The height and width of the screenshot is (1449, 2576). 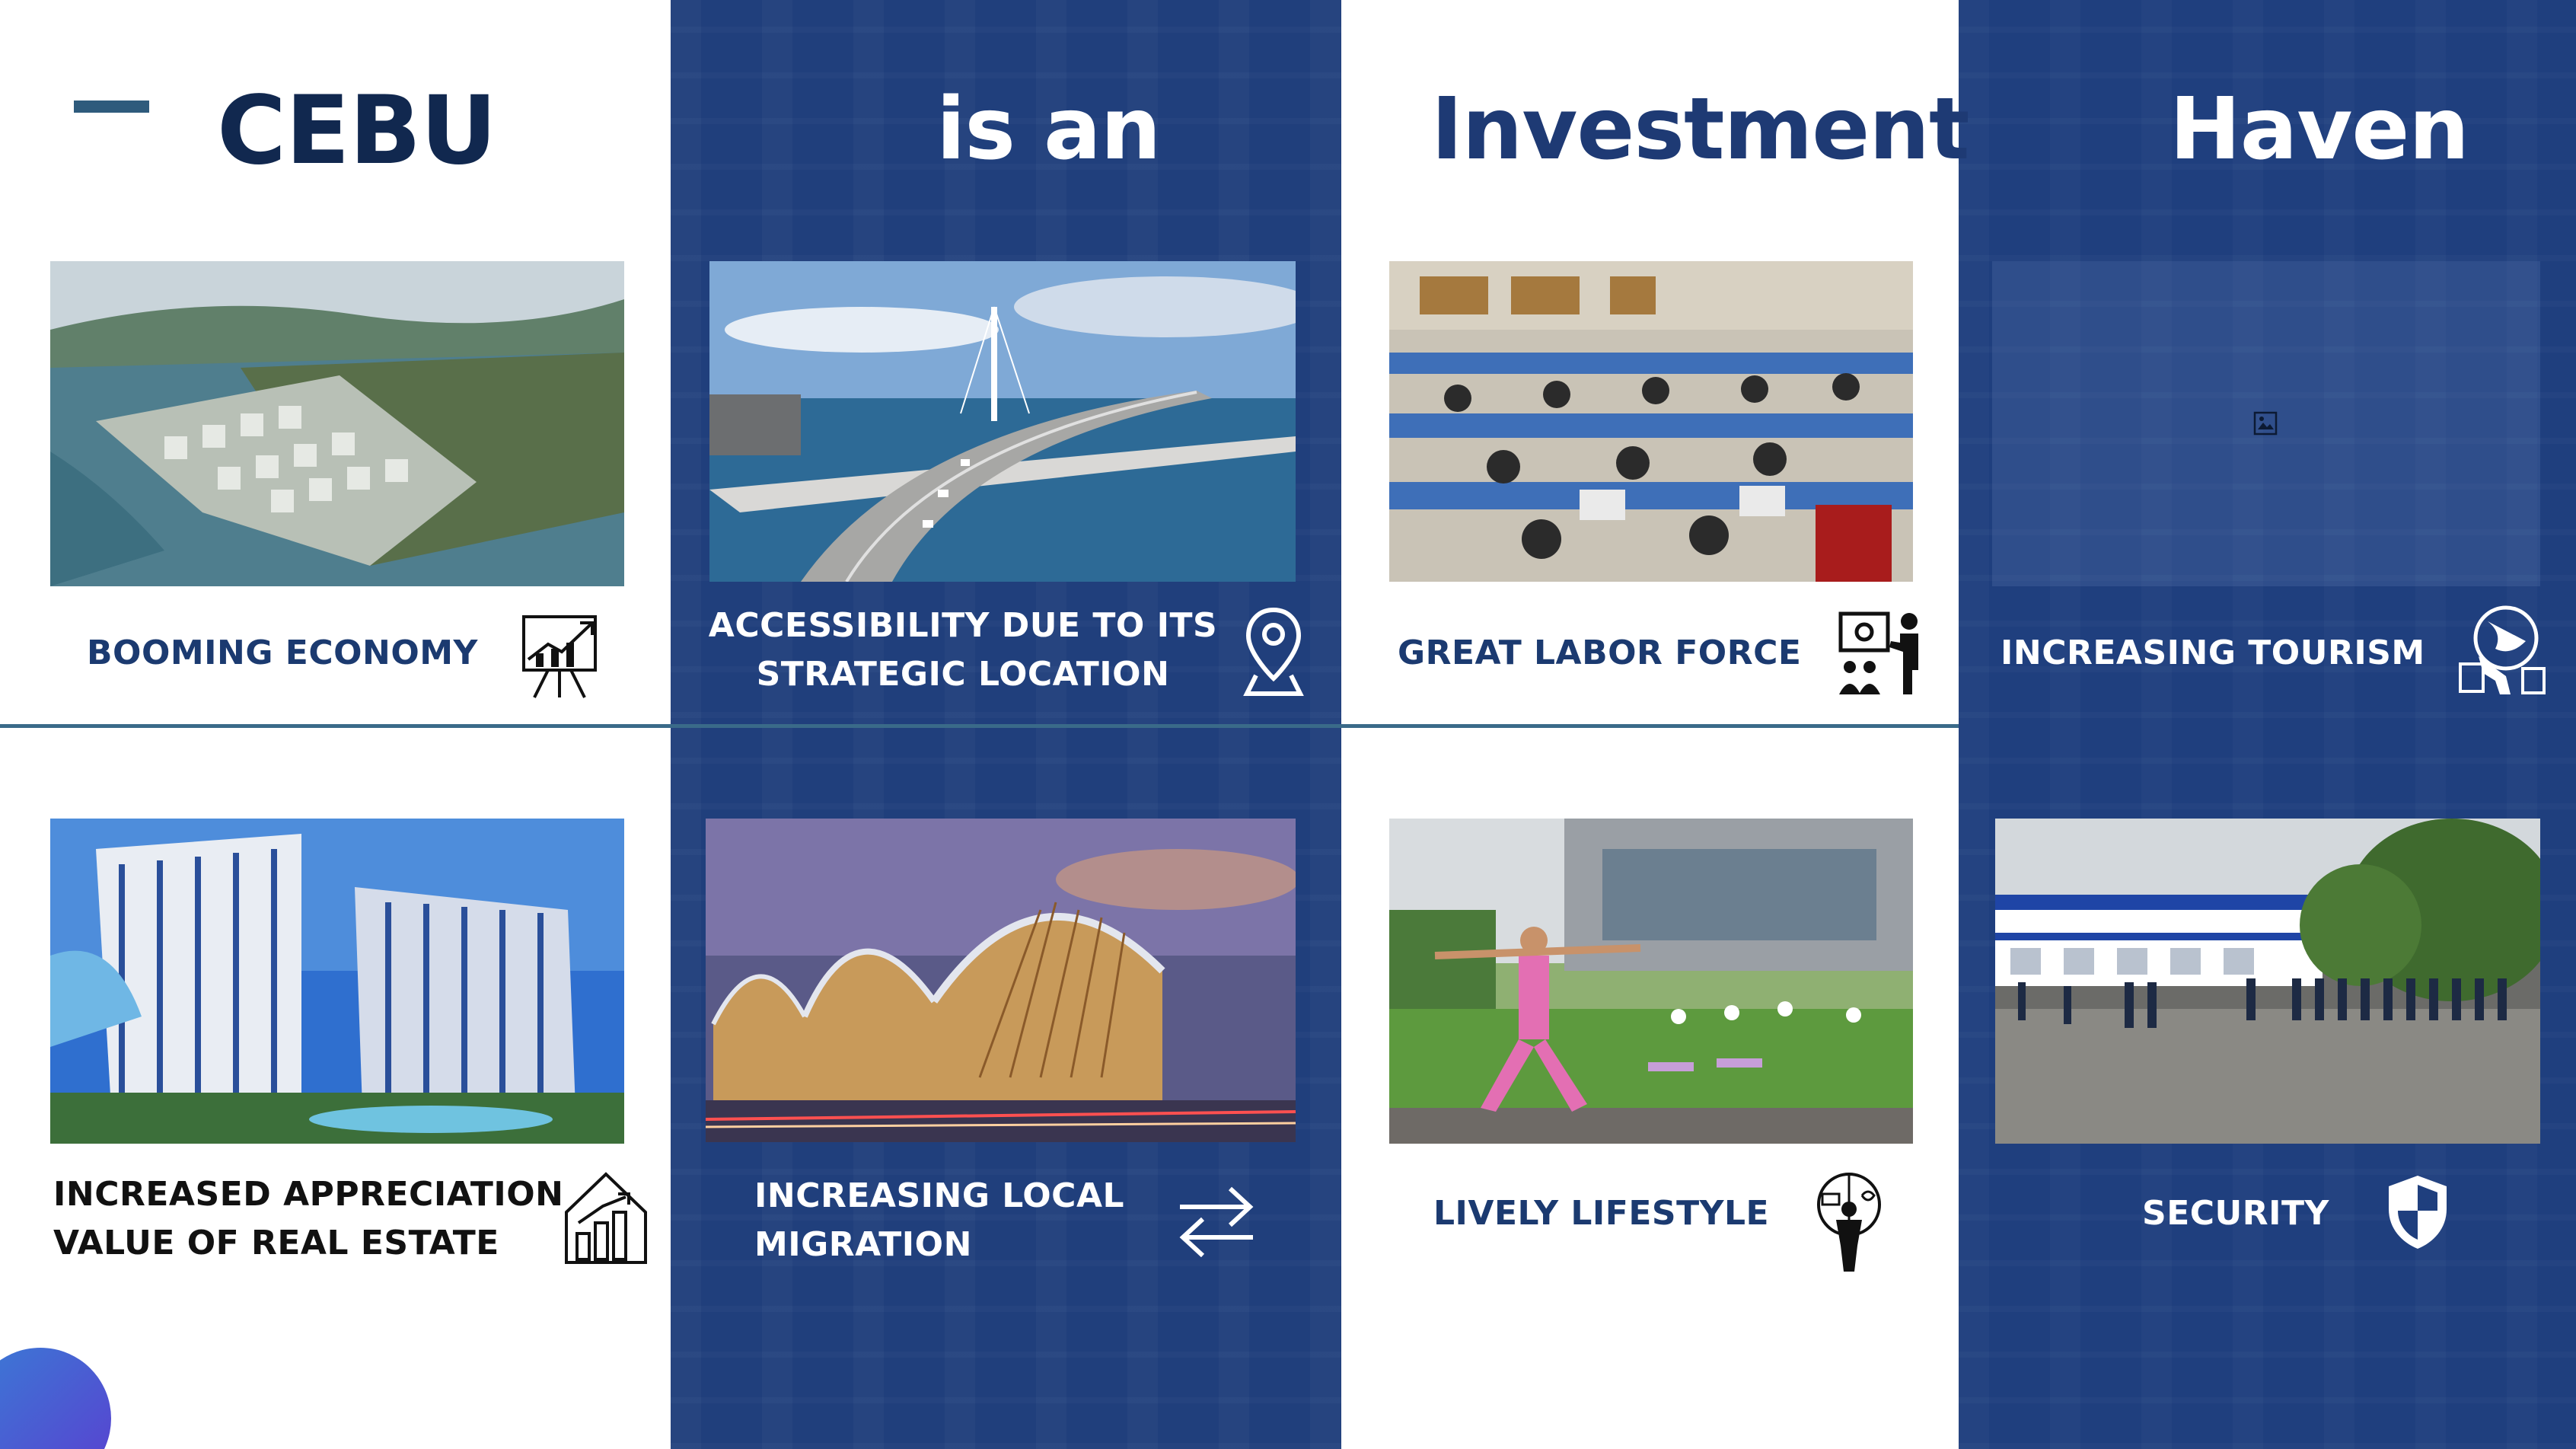 I want to click on label-lifestyle: LIVELY LIFESTYLE, so click(x=1602, y=1213).